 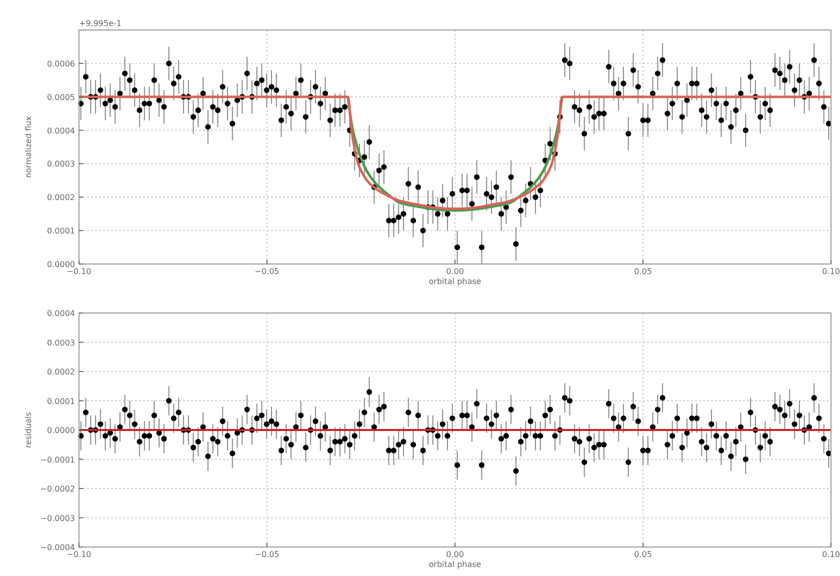 I want to click on y-tick-label: −0.0003, so click(x=57, y=518).